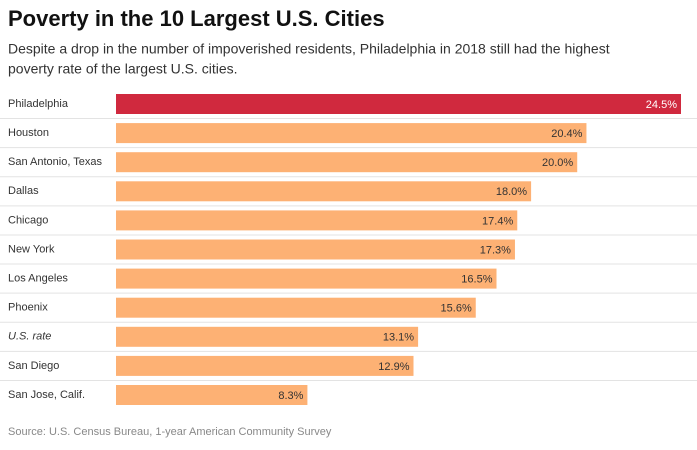 This screenshot has height=450, width=697. Describe the element at coordinates (28, 308) in the screenshot. I see `category-label: Phoenix` at that location.